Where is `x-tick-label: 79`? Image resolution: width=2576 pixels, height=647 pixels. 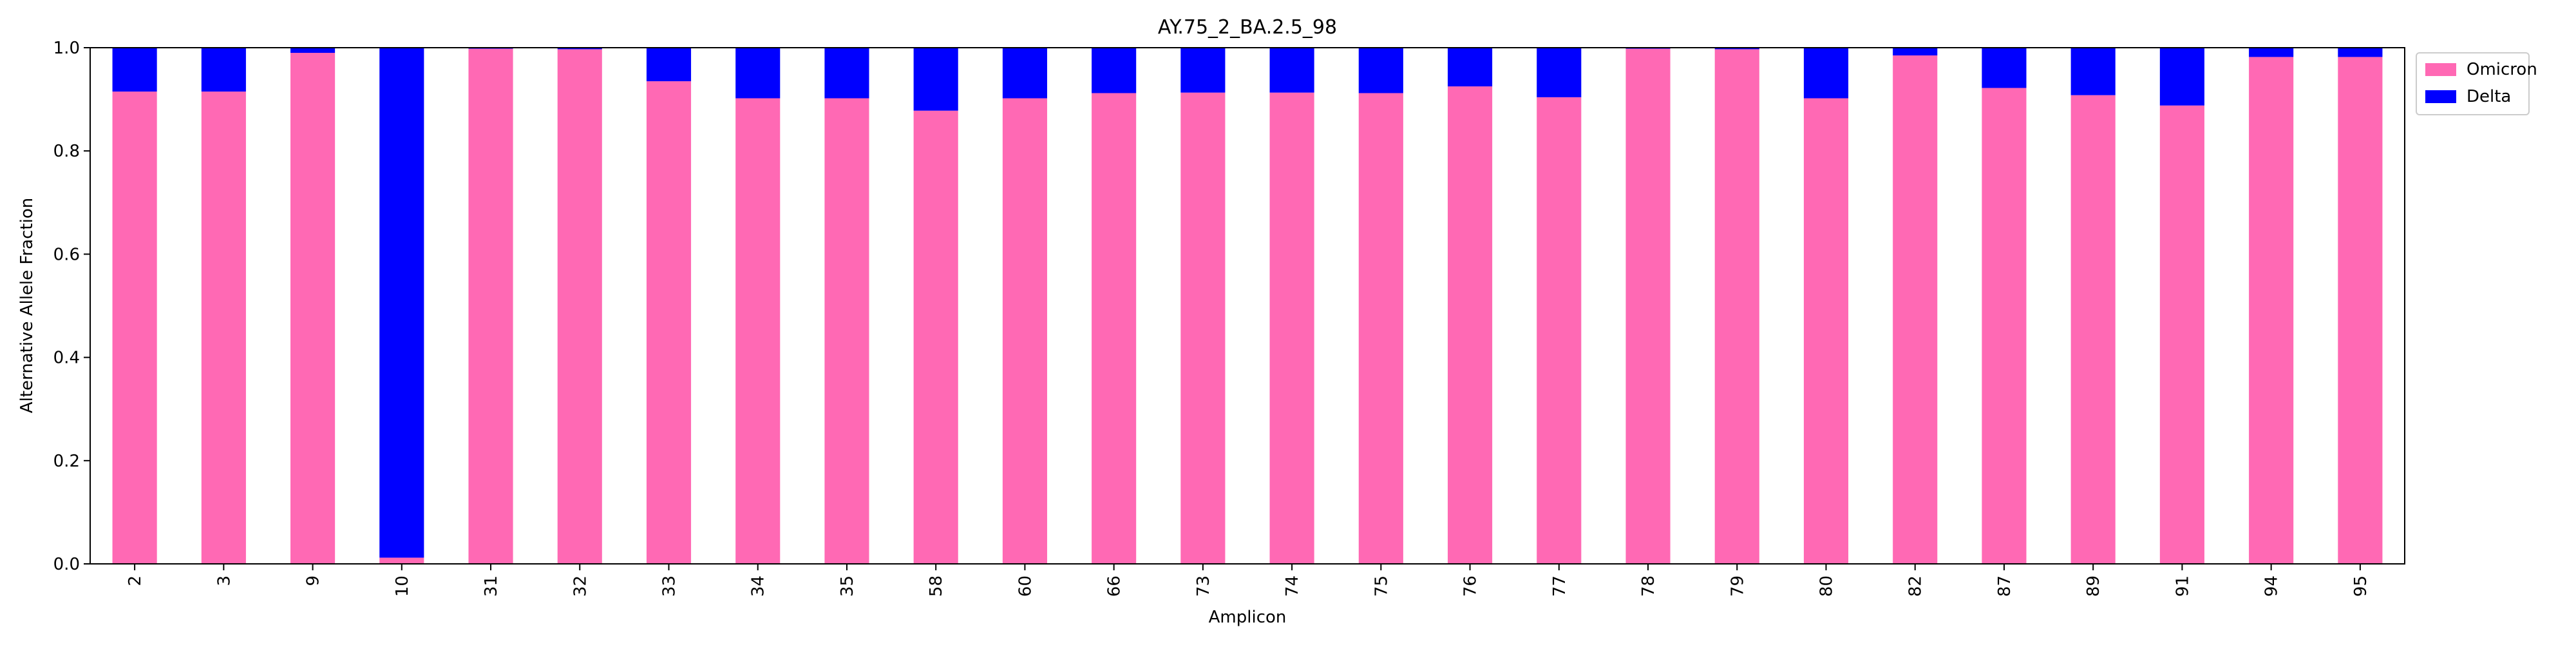
x-tick-label: 79 is located at coordinates (1737, 586).